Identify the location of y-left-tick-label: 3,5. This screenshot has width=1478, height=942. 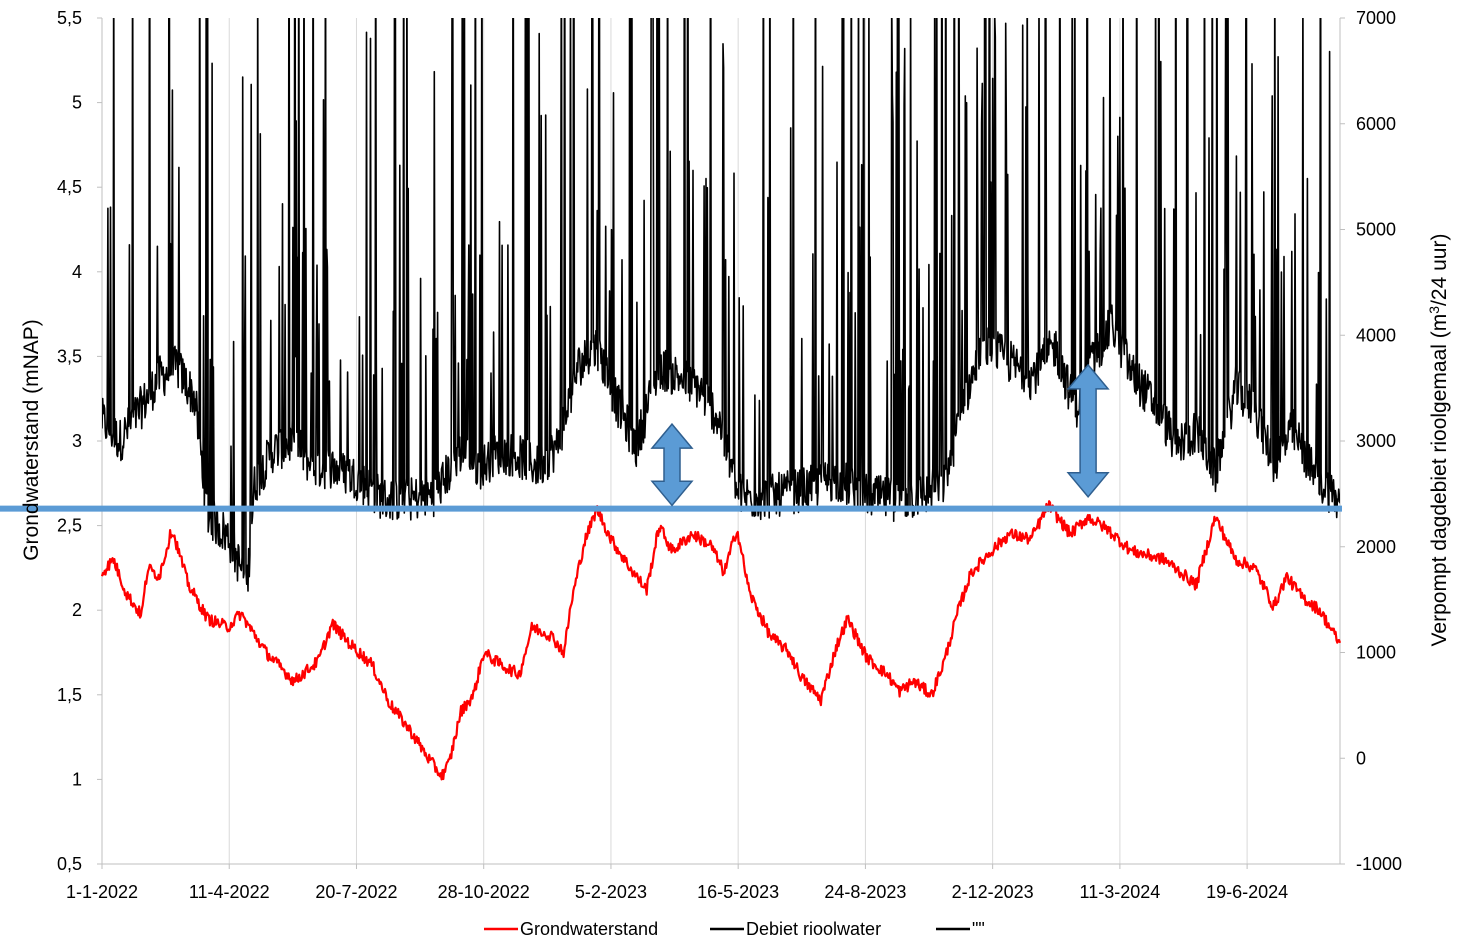
(69, 356).